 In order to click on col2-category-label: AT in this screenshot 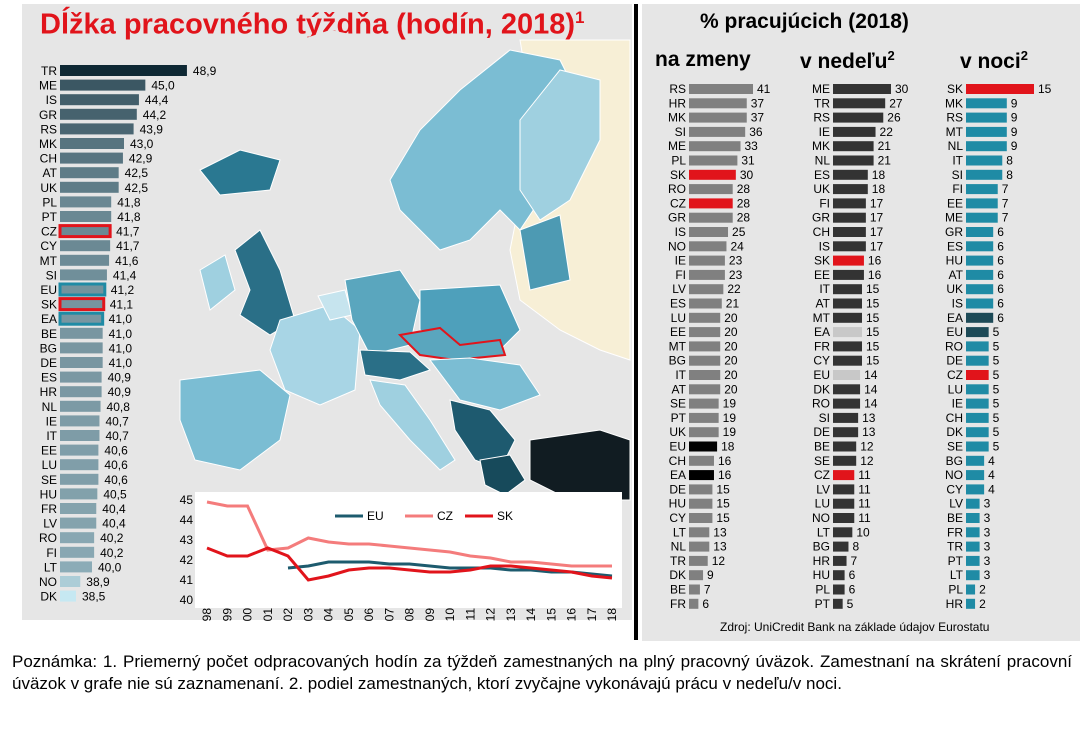, I will do `click(823, 304)`.